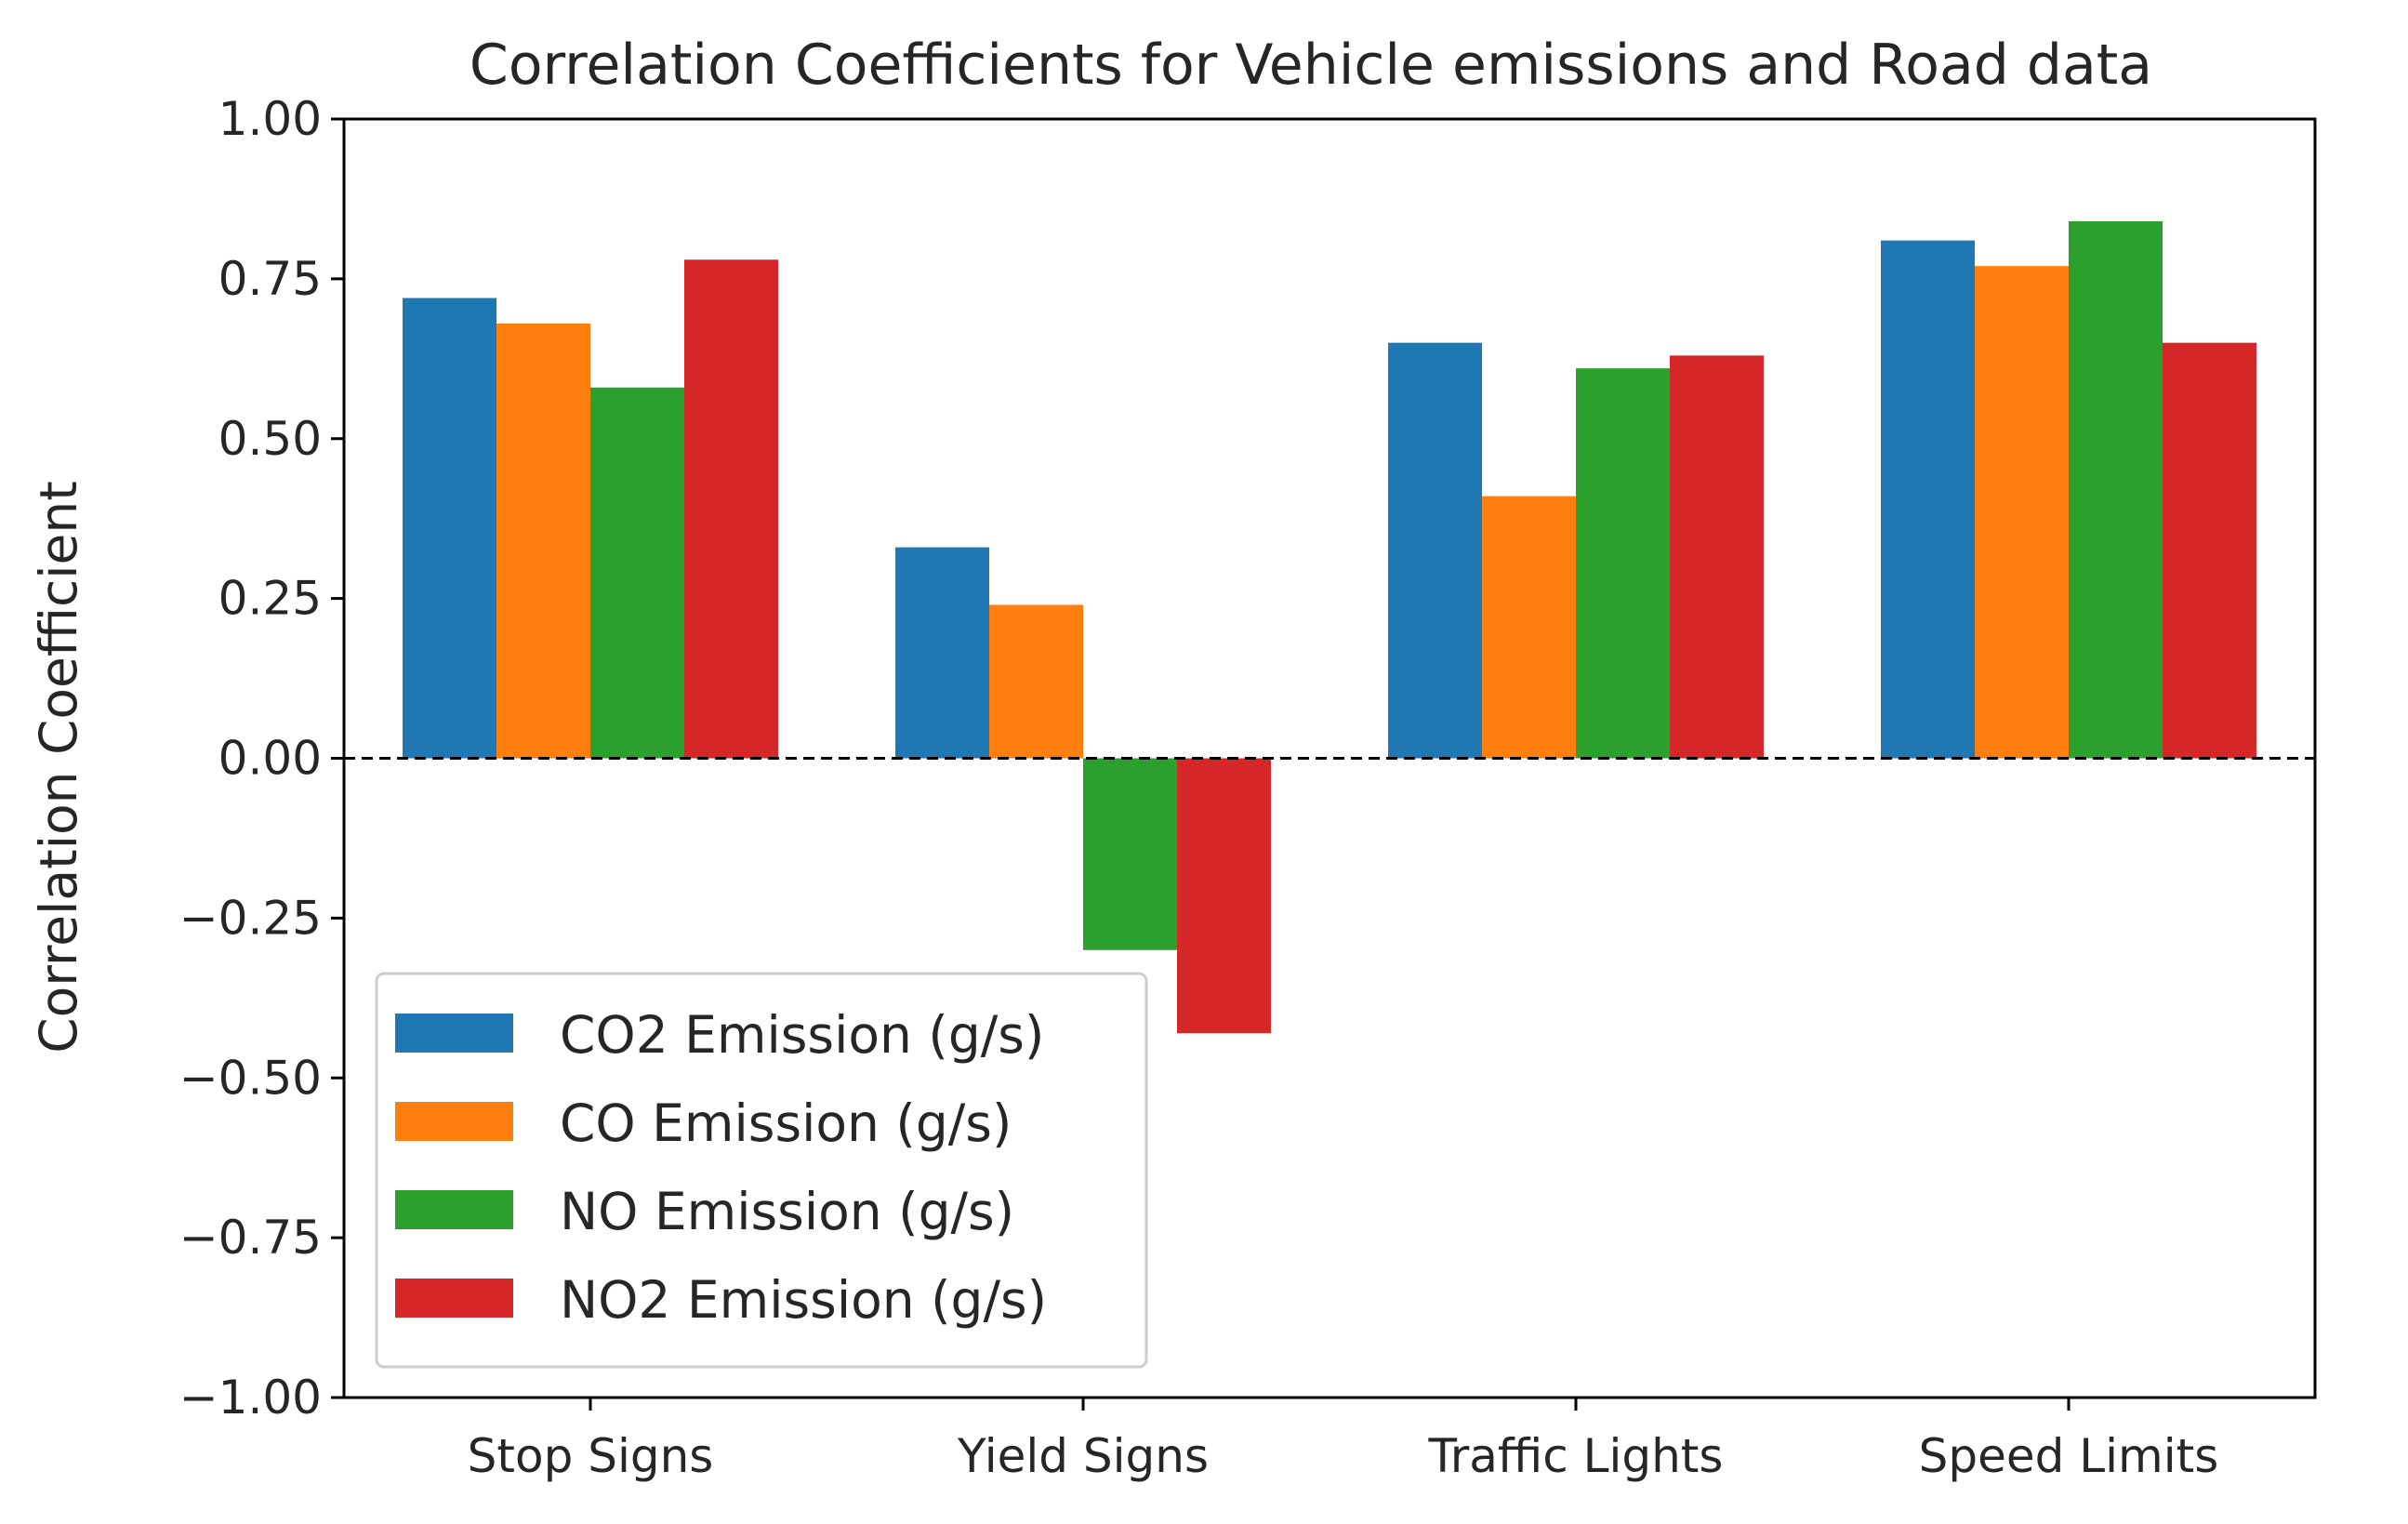 This screenshot has width=2408, height=1524. I want to click on legend-frame, so click(761, 1170).